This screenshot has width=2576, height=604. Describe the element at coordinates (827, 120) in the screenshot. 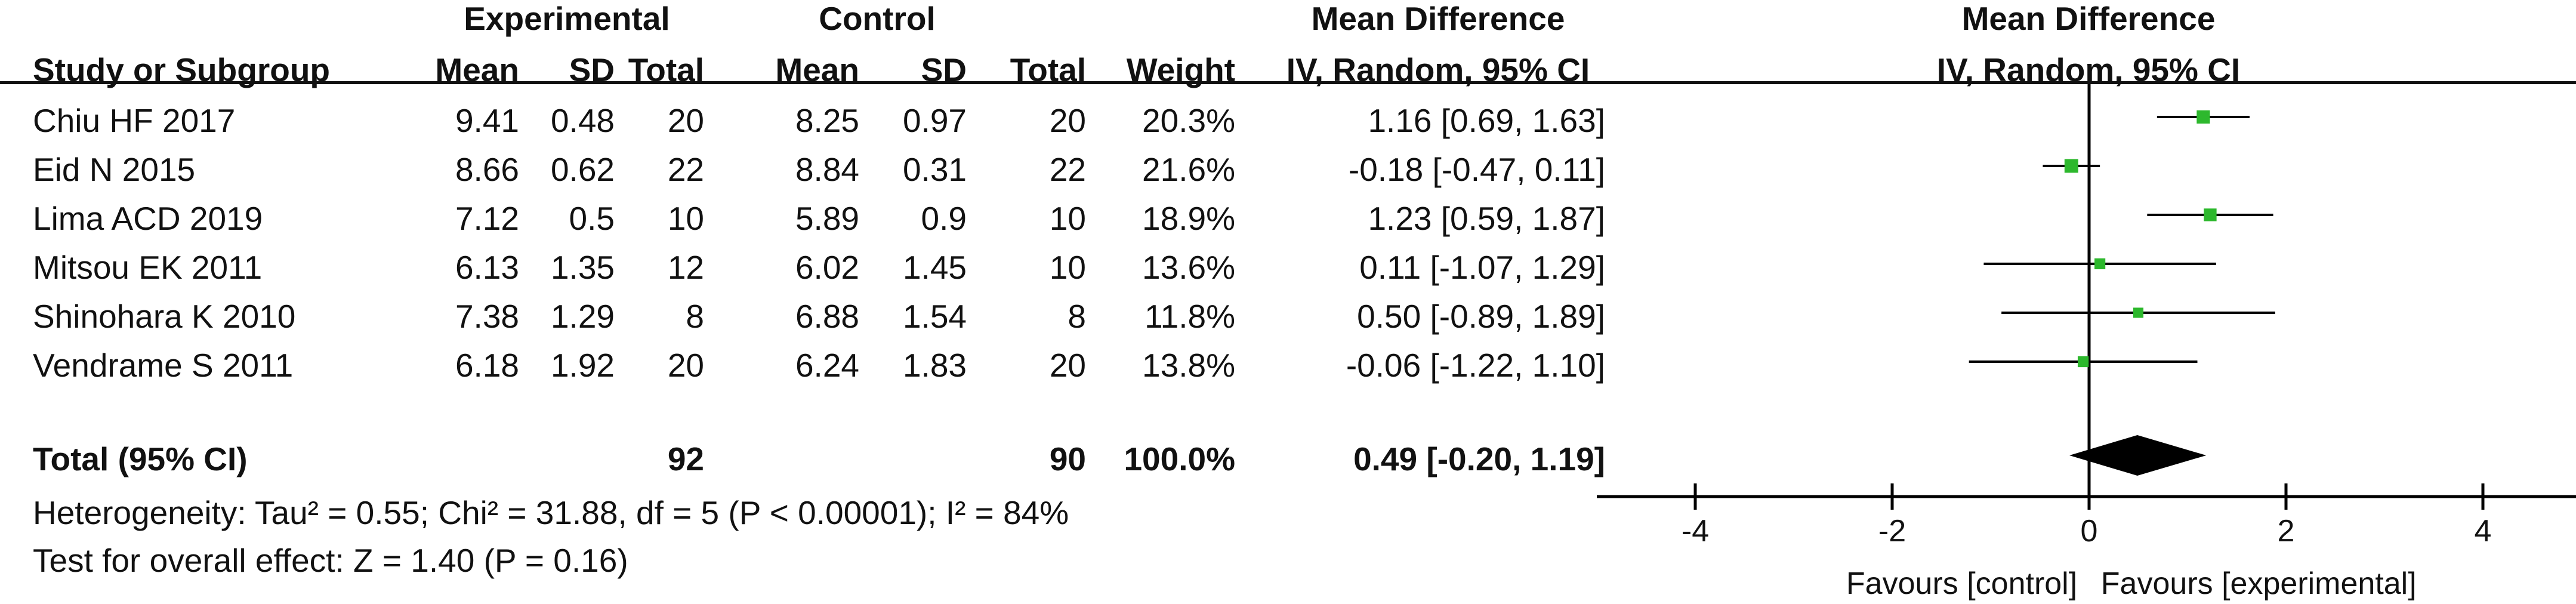

I see `cell-ctl-mean: 8.25` at that location.